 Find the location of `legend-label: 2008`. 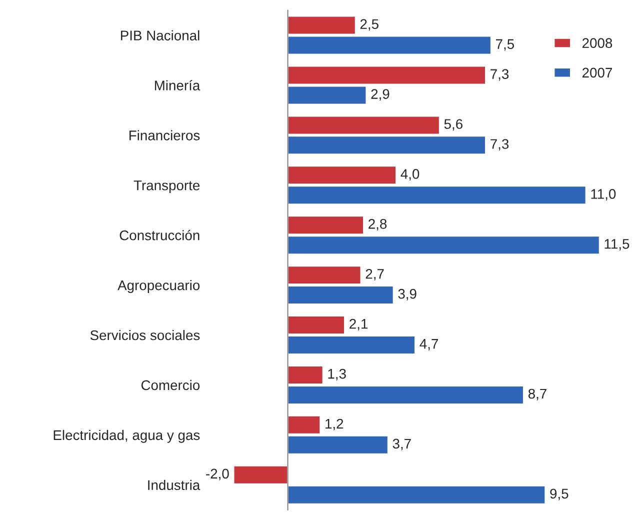

legend-label: 2008 is located at coordinates (597, 43).